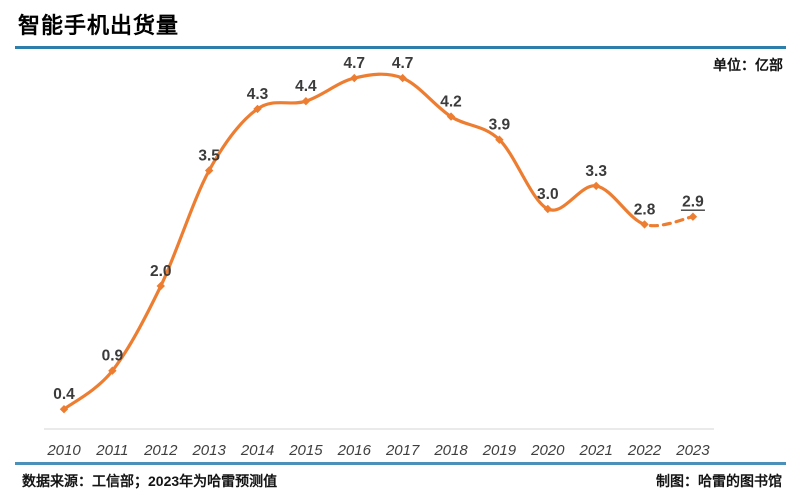 Image resolution: width=800 pixels, height=500 pixels. Describe the element at coordinates (208, 450) in the screenshot. I see `x-tick-label: 2013` at that location.